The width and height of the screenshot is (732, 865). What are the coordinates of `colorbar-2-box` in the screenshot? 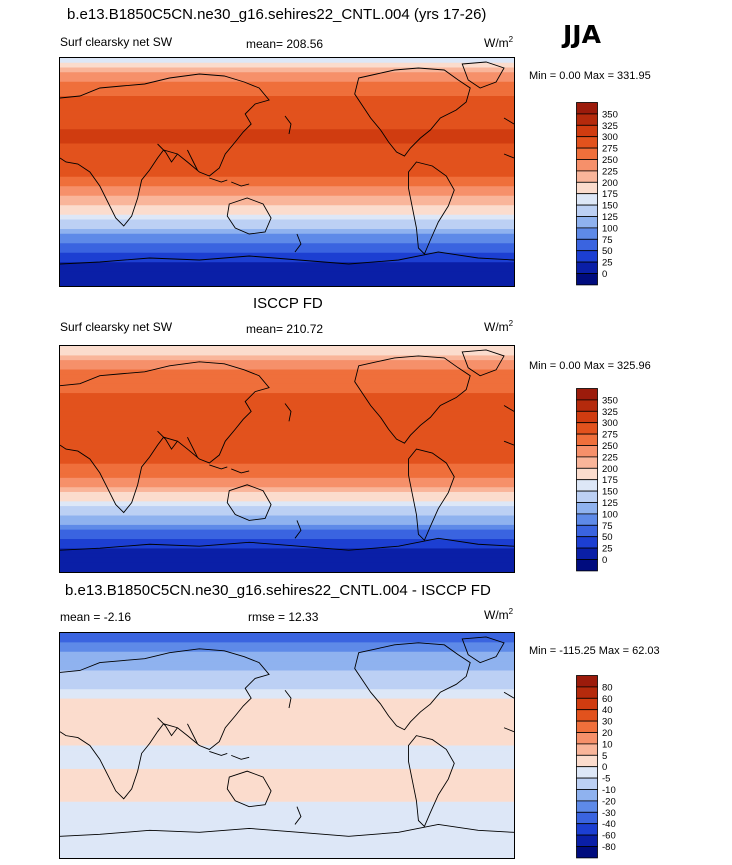 It's located at (587, 519).